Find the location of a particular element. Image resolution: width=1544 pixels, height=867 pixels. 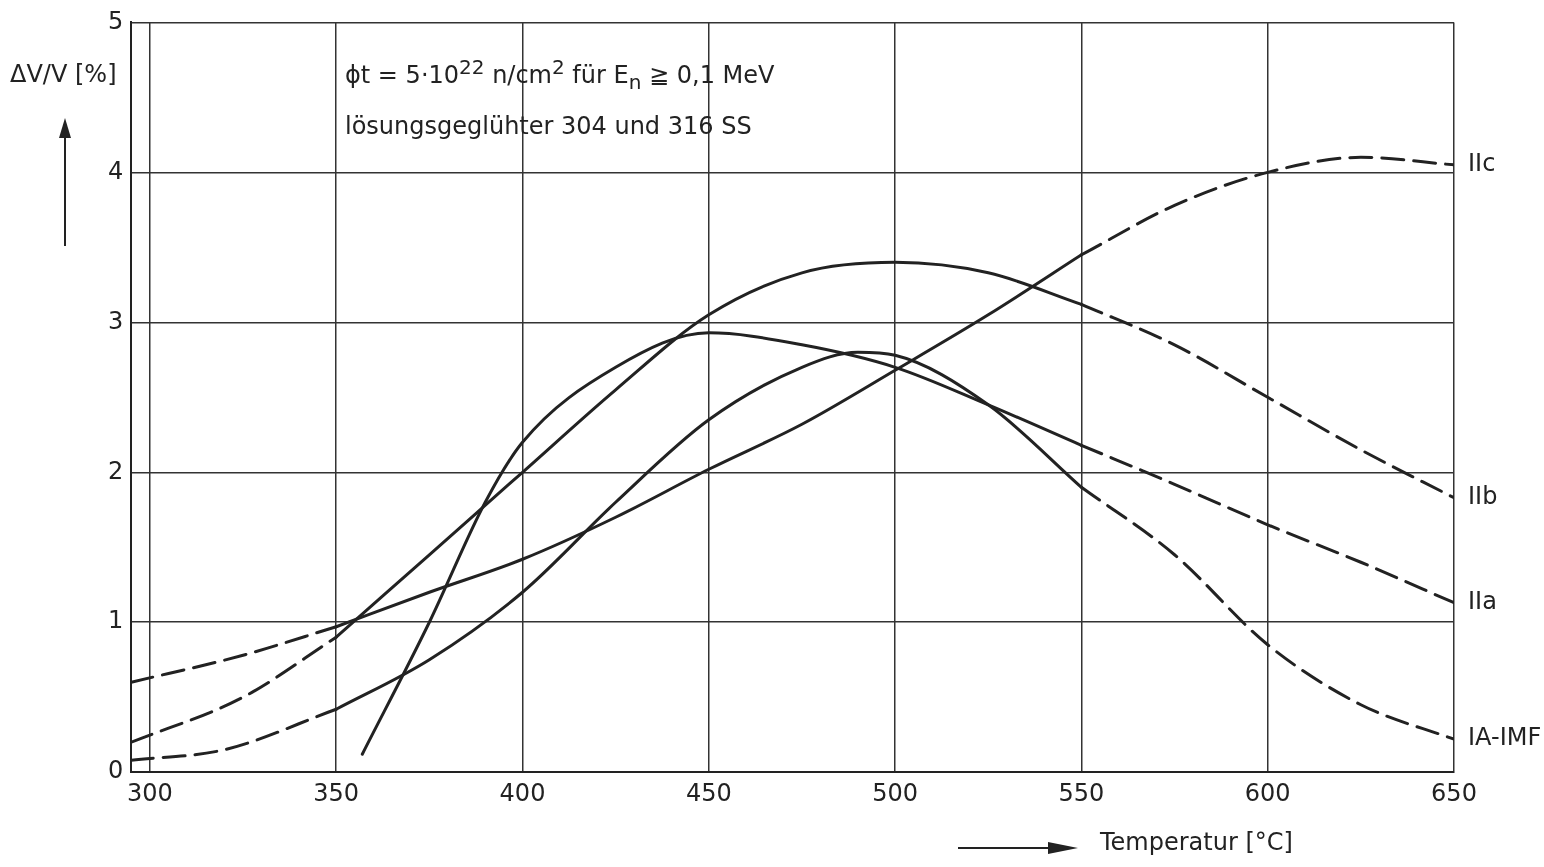

series-label: IIa is located at coordinates (1482, 600).